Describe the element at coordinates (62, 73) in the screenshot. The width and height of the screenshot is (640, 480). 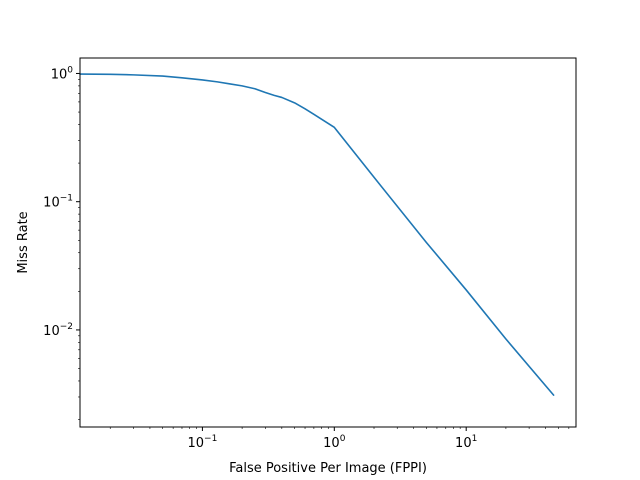
I see `y-tick-label: 10⁰` at that location.